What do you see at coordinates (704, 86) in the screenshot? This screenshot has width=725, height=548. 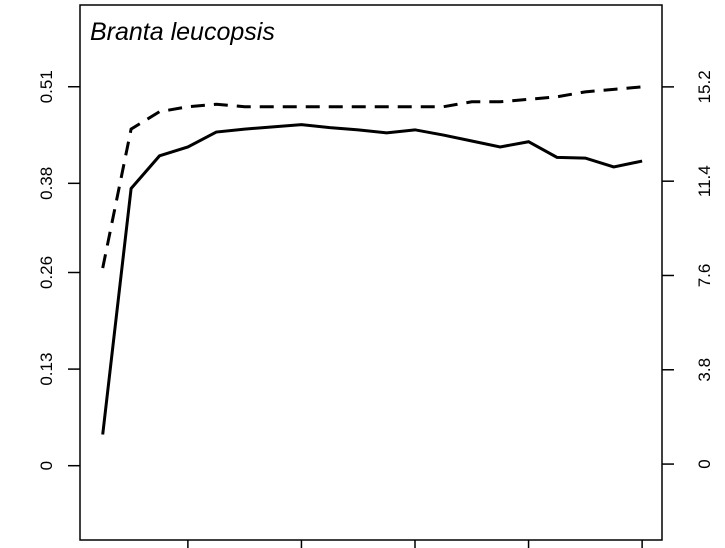 I see `y2-tick-label: 15.2` at bounding box center [704, 86].